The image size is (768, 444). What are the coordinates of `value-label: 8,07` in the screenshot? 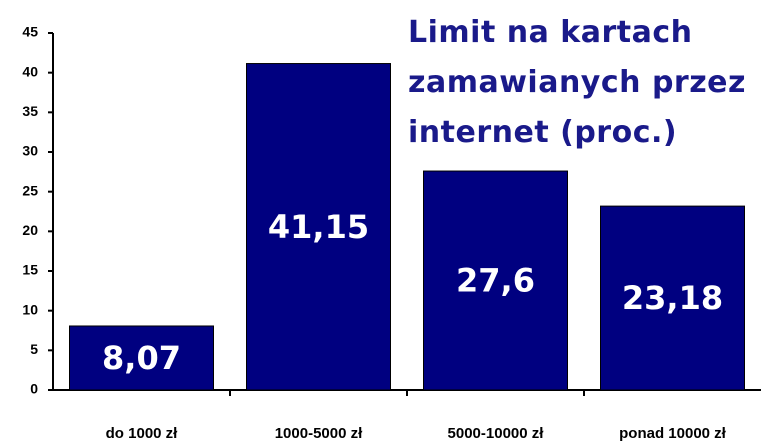 It's located at (141, 358).